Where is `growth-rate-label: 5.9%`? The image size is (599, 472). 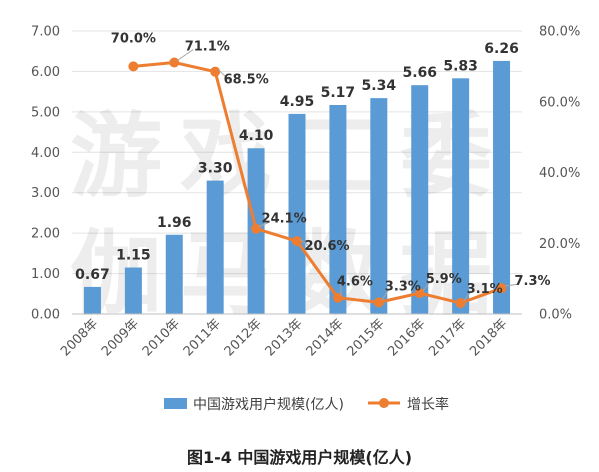 growth-rate-label: 5.9% is located at coordinates (444, 279).